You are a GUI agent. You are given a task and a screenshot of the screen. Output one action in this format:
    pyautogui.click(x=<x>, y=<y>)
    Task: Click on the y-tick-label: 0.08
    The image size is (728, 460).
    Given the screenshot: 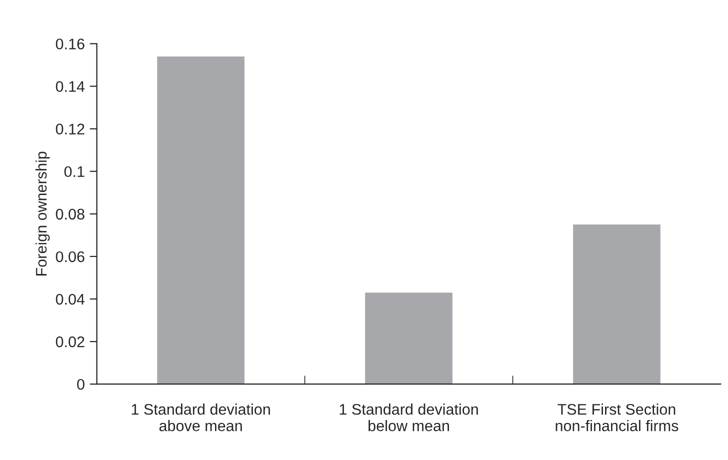 What is the action you would take?
    pyautogui.click(x=70, y=214)
    